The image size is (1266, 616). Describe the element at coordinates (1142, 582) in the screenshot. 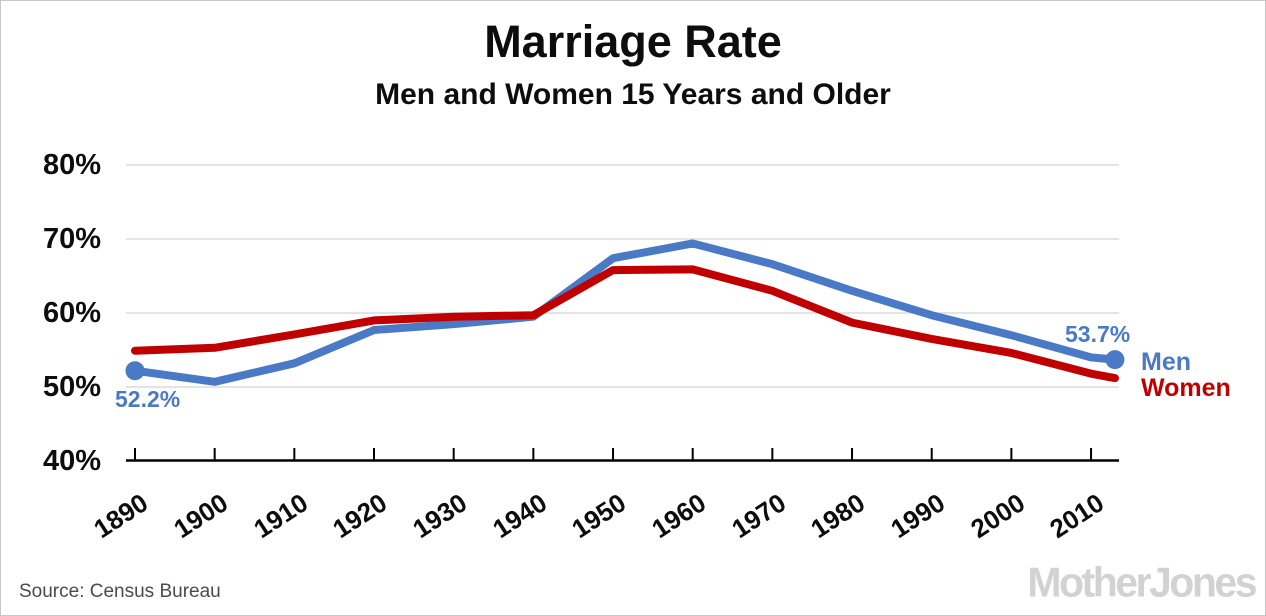

I see `motherjones-logo: MotherJones` at that location.